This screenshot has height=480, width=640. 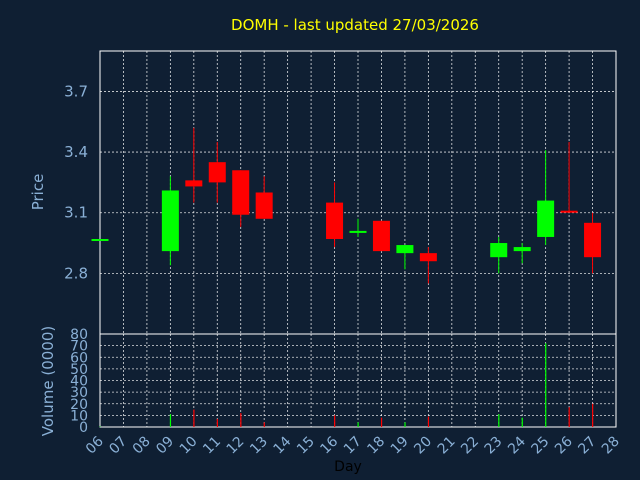 What do you see at coordinates (79, 335) in the screenshot?
I see `volume-tick-label: 80` at bounding box center [79, 335].